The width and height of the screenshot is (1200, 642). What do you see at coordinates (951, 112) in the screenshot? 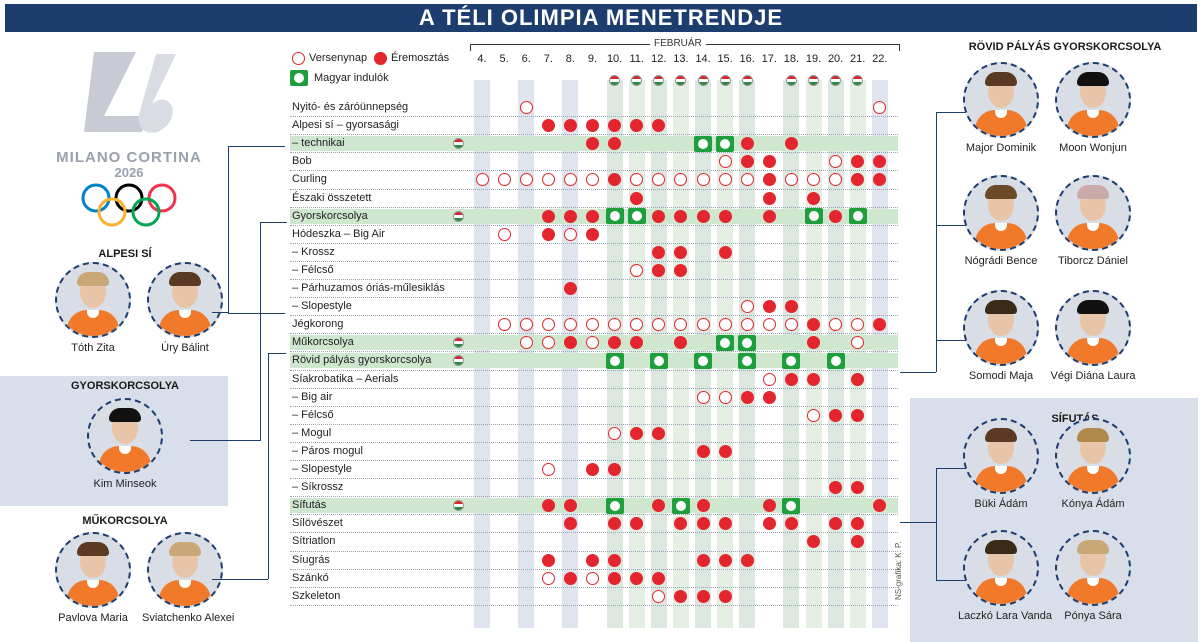
I see `connector-short-track-top` at bounding box center [951, 112].